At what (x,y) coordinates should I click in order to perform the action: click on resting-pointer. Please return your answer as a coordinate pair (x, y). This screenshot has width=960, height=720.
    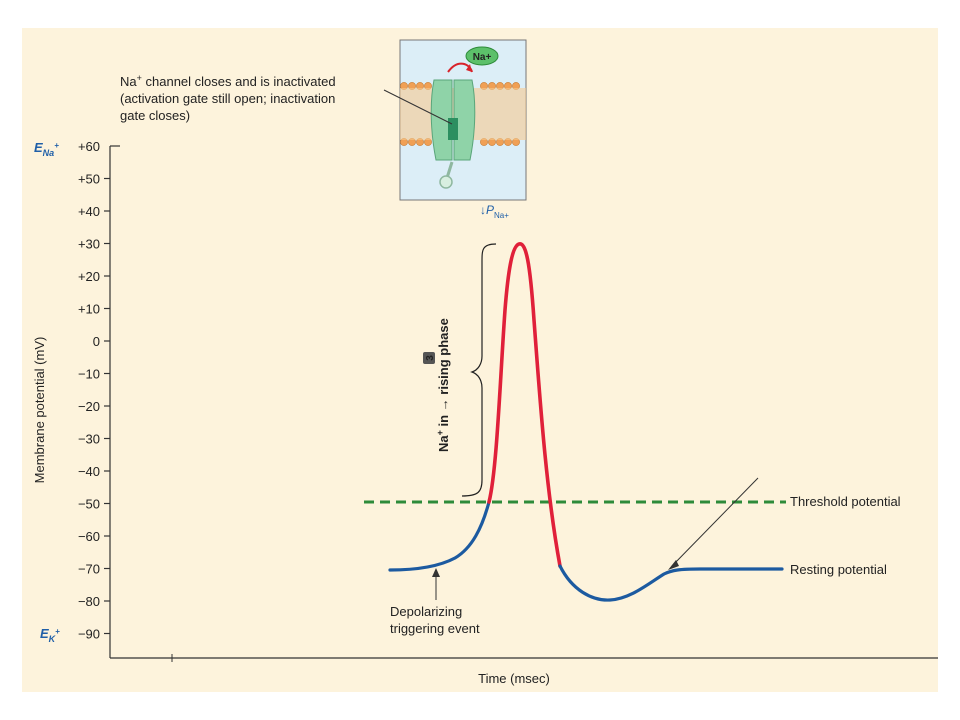
    Looking at the image, I should click on (715, 522).